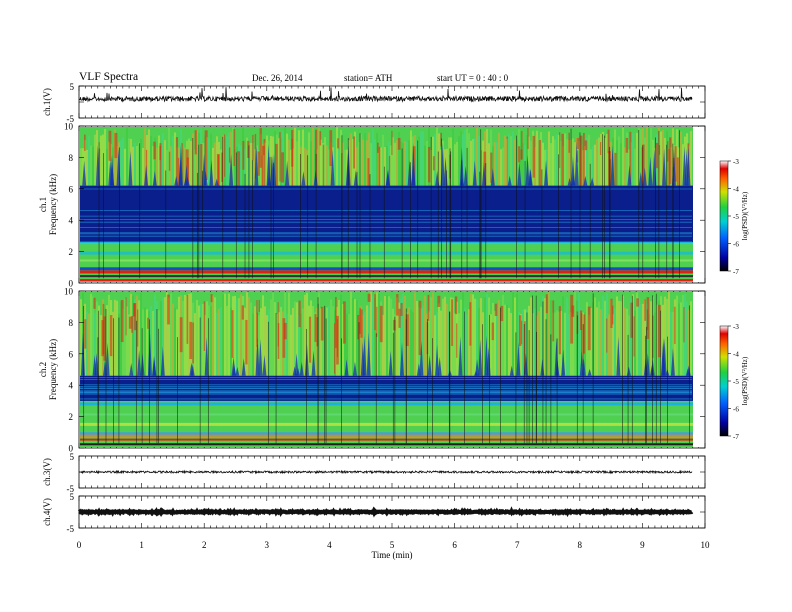  I want to click on ch2-spectrogram-colorbar-tick-label: -7, so click(736, 437).